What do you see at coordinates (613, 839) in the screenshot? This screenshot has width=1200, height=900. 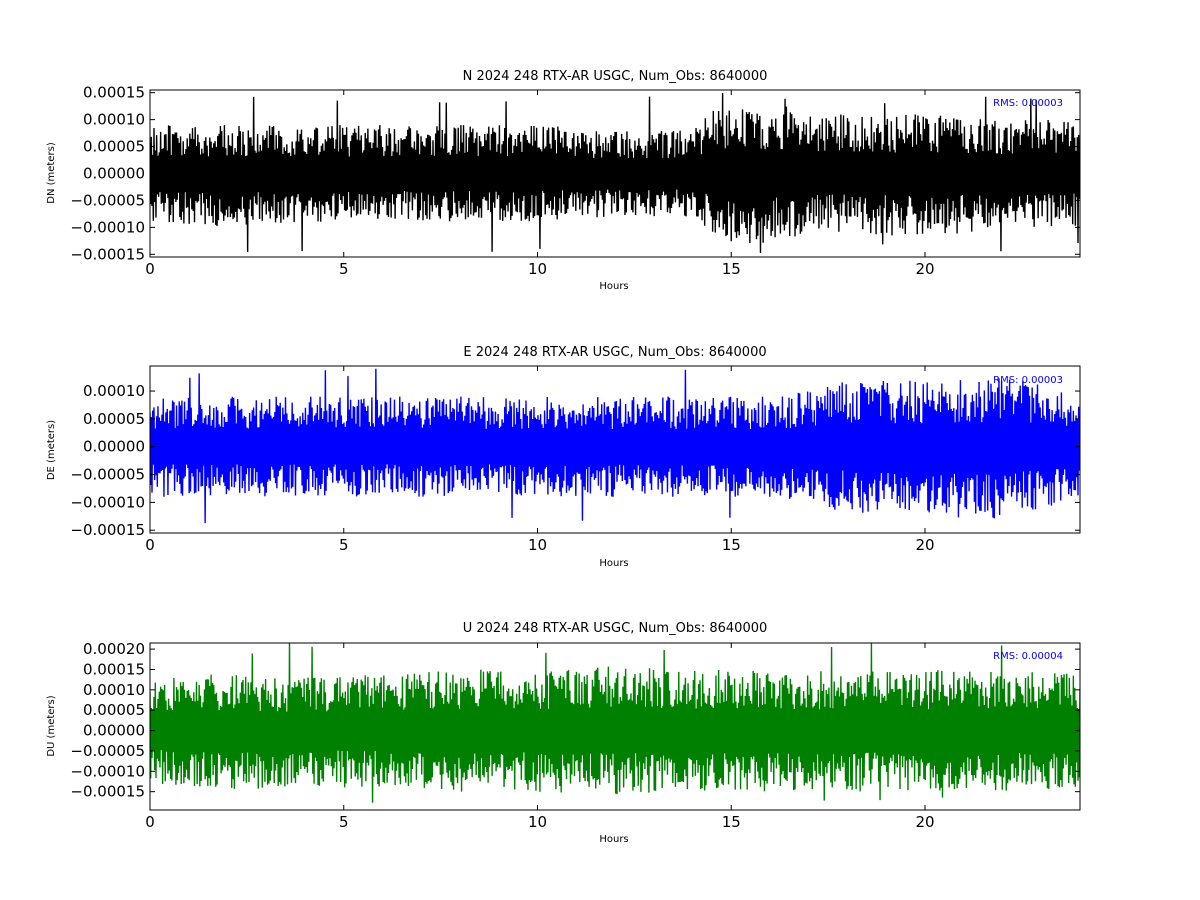 I see `panel-up-x-axis-label: Hours` at bounding box center [613, 839].